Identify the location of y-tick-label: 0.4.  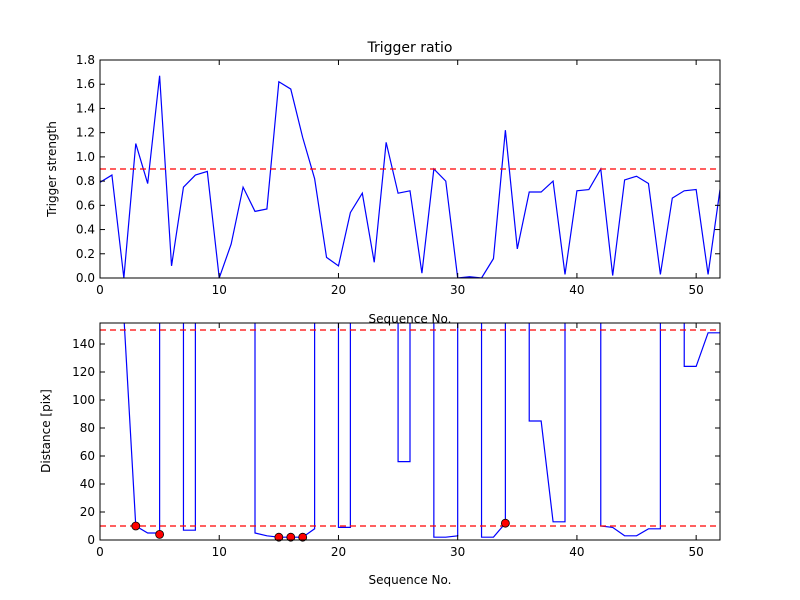
(85, 230).